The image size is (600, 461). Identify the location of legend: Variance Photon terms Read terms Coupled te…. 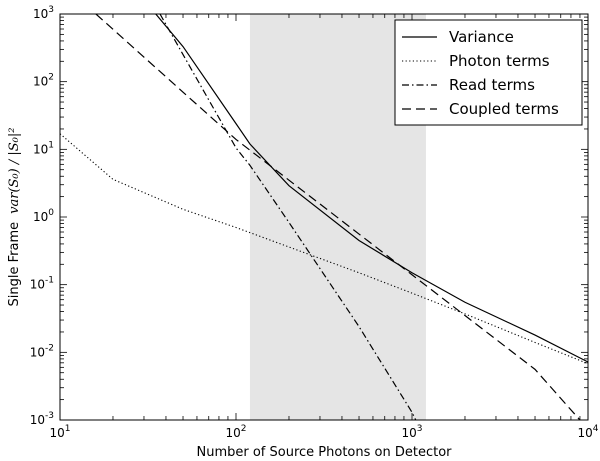
(488, 72).